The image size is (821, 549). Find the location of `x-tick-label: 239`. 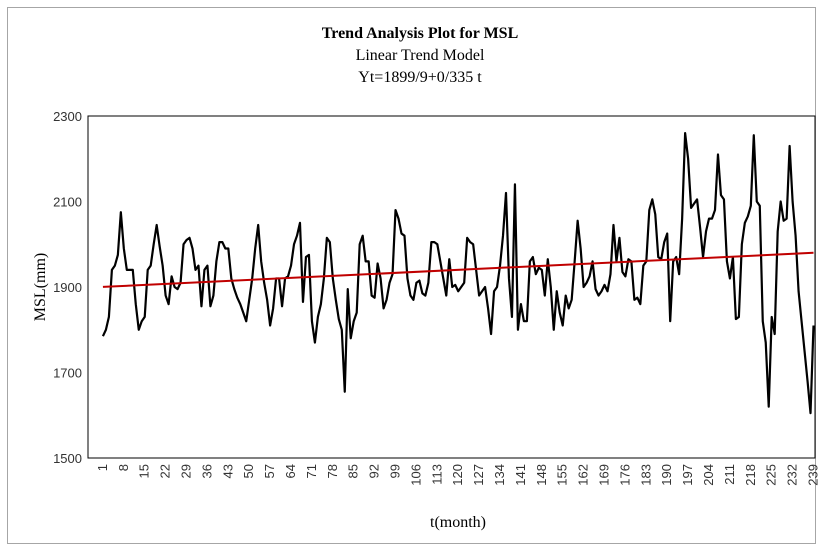

x-tick-label: 239 is located at coordinates (813, 475).